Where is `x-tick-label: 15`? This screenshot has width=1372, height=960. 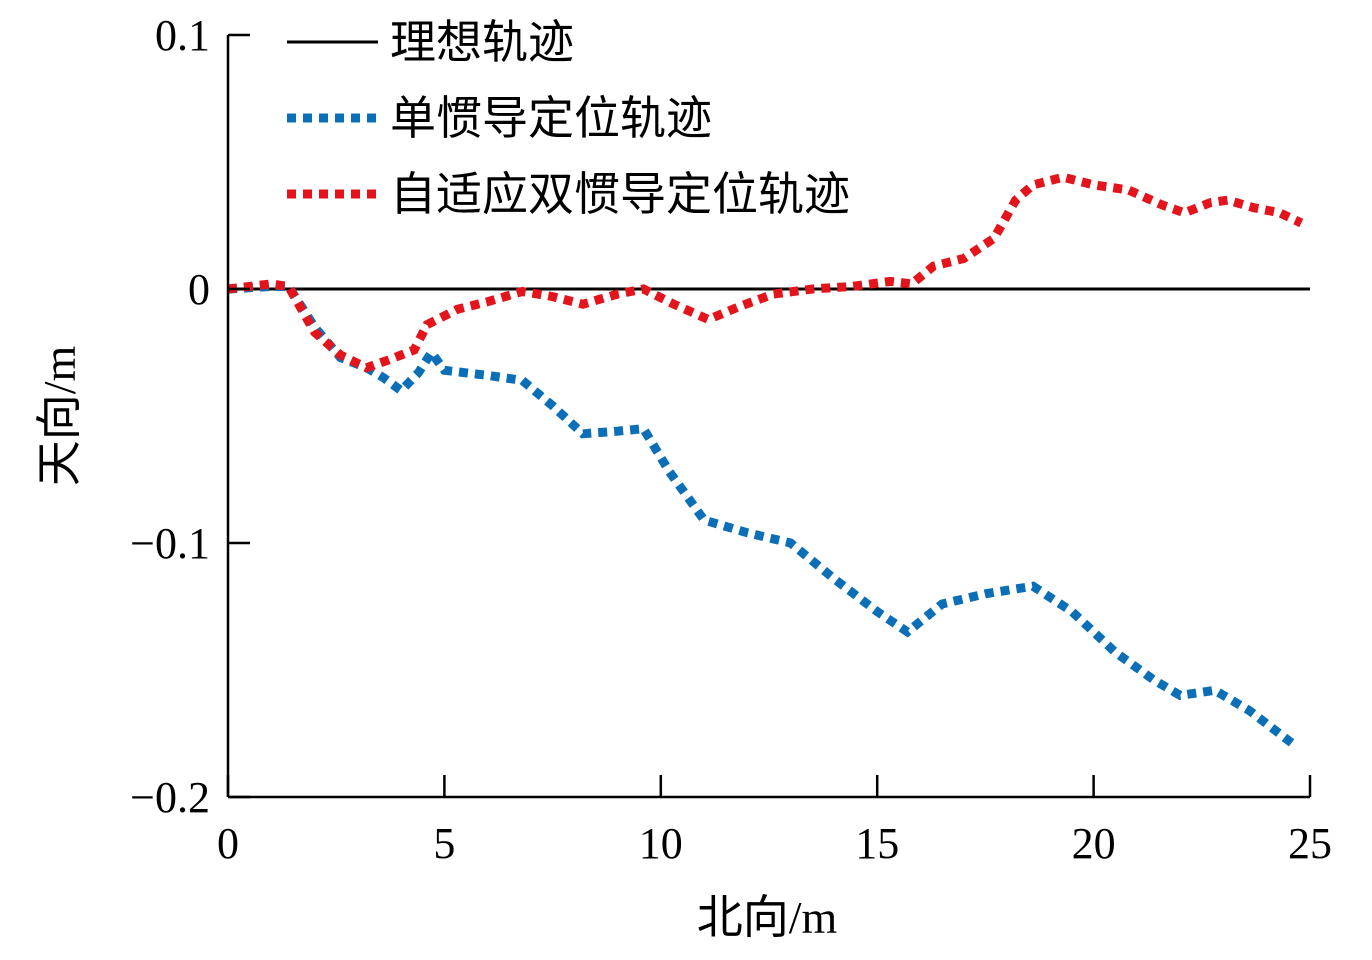 x-tick-label: 15 is located at coordinates (877, 843).